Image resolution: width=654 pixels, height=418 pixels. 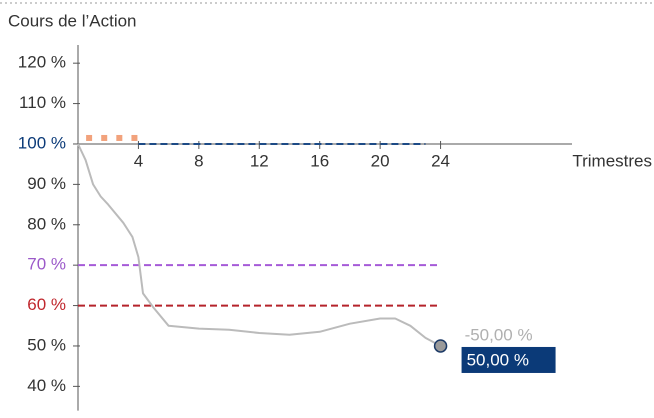 I want to click on x-tick-label: 20, so click(x=380, y=160).